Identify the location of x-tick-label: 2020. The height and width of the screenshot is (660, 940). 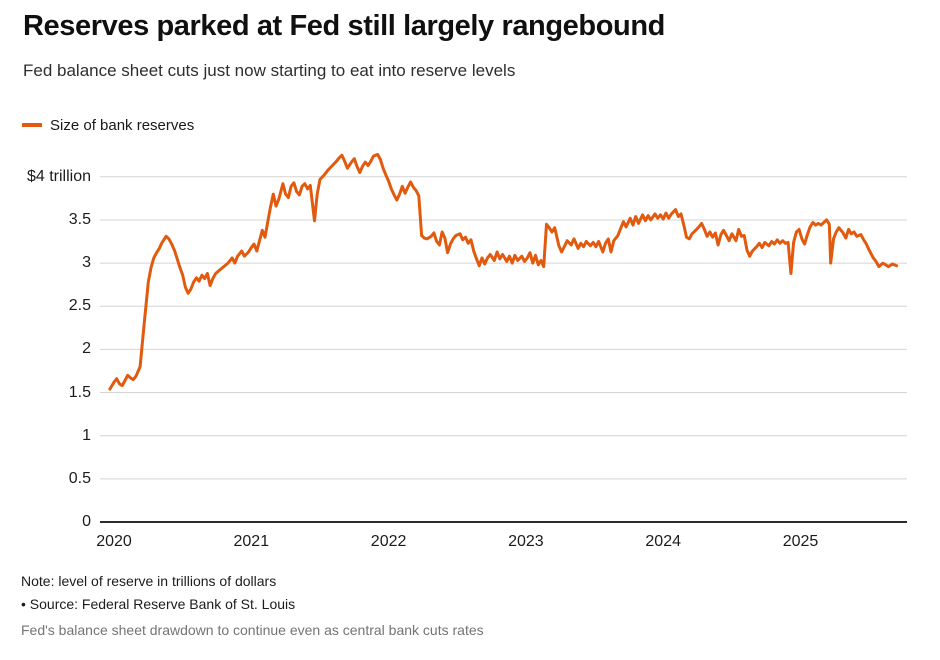
(114, 541).